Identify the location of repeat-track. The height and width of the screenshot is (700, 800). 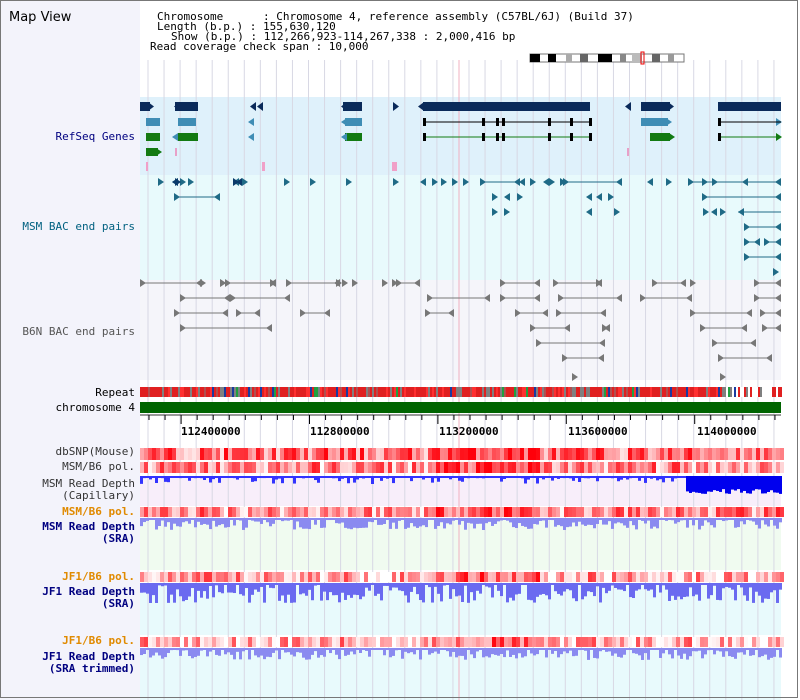
(461, 392).